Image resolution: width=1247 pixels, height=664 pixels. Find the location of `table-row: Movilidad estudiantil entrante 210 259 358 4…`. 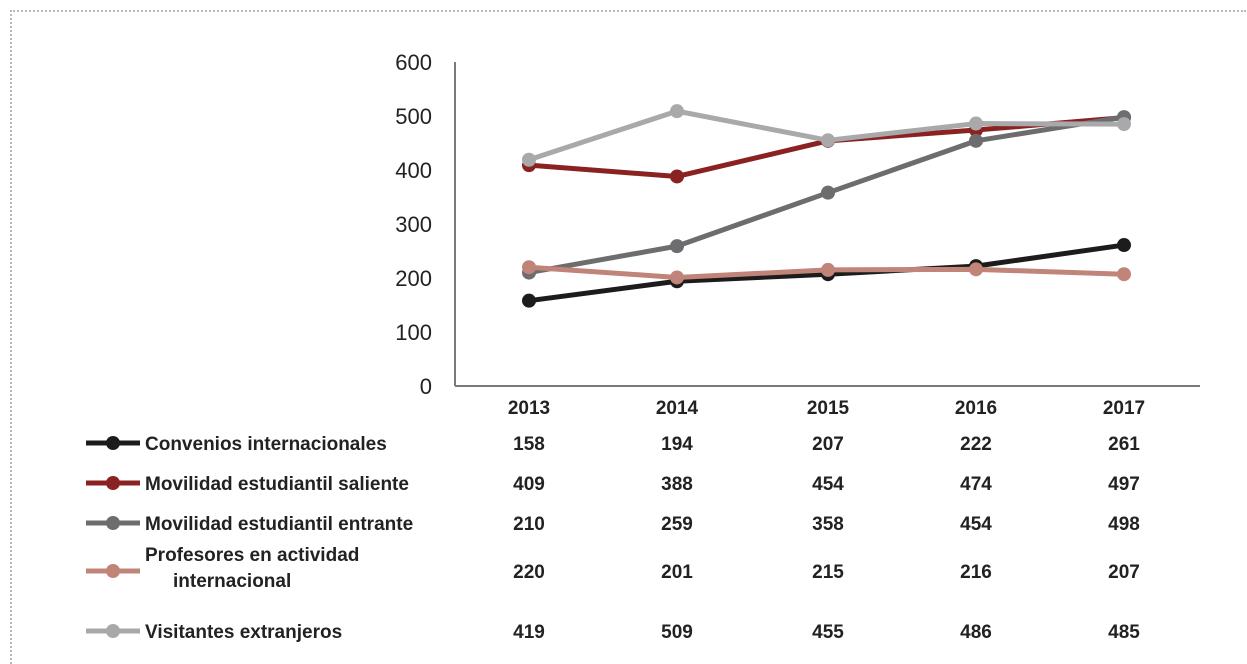

table-row: Movilidad estudiantil entrante 210 259 358 4… is located at coordinates (613, 524).